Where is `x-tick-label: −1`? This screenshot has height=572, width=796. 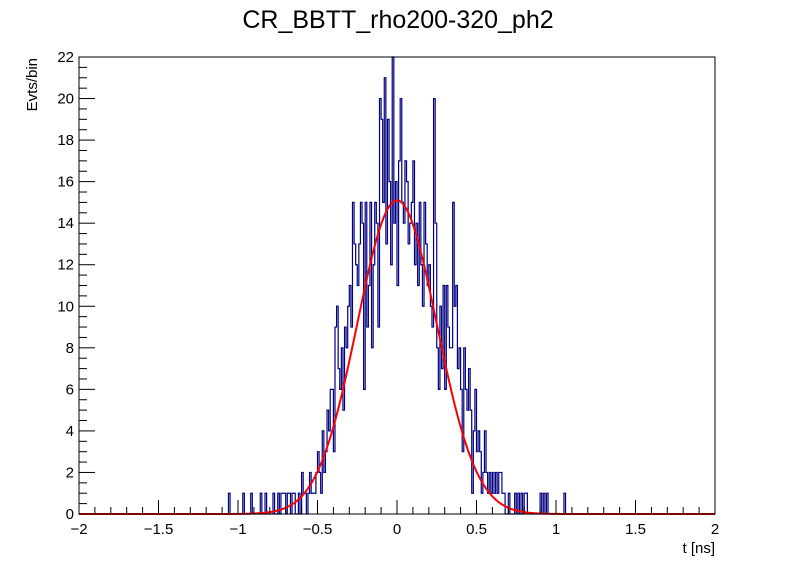 x-tick-label: −1 is located at coordinates (237, 529).